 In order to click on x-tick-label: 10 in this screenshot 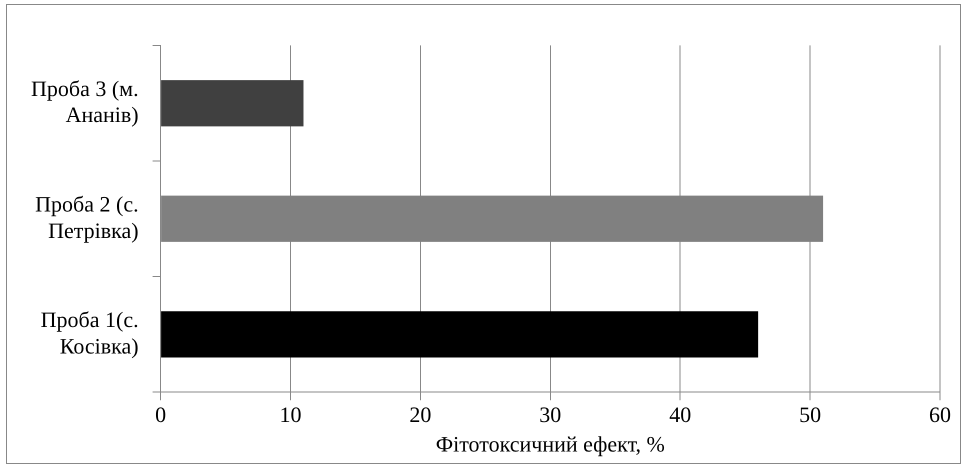, I will do `click(290, 415)`.